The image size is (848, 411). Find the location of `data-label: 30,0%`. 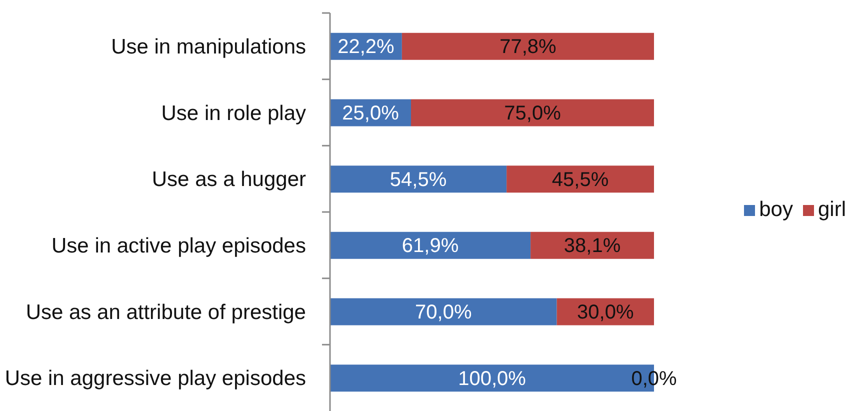

data-label: 30,0% is located at coordinates (605, 313).